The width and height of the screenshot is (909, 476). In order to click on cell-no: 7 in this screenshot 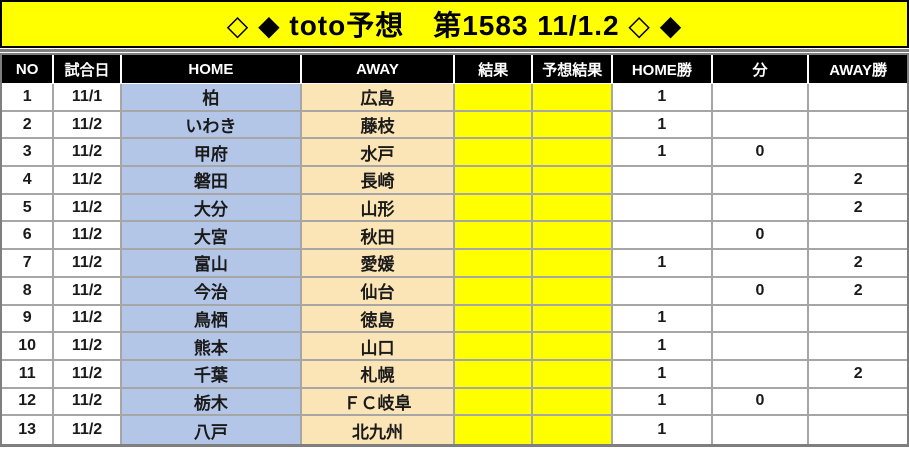, I will do `click(28, 264)`.